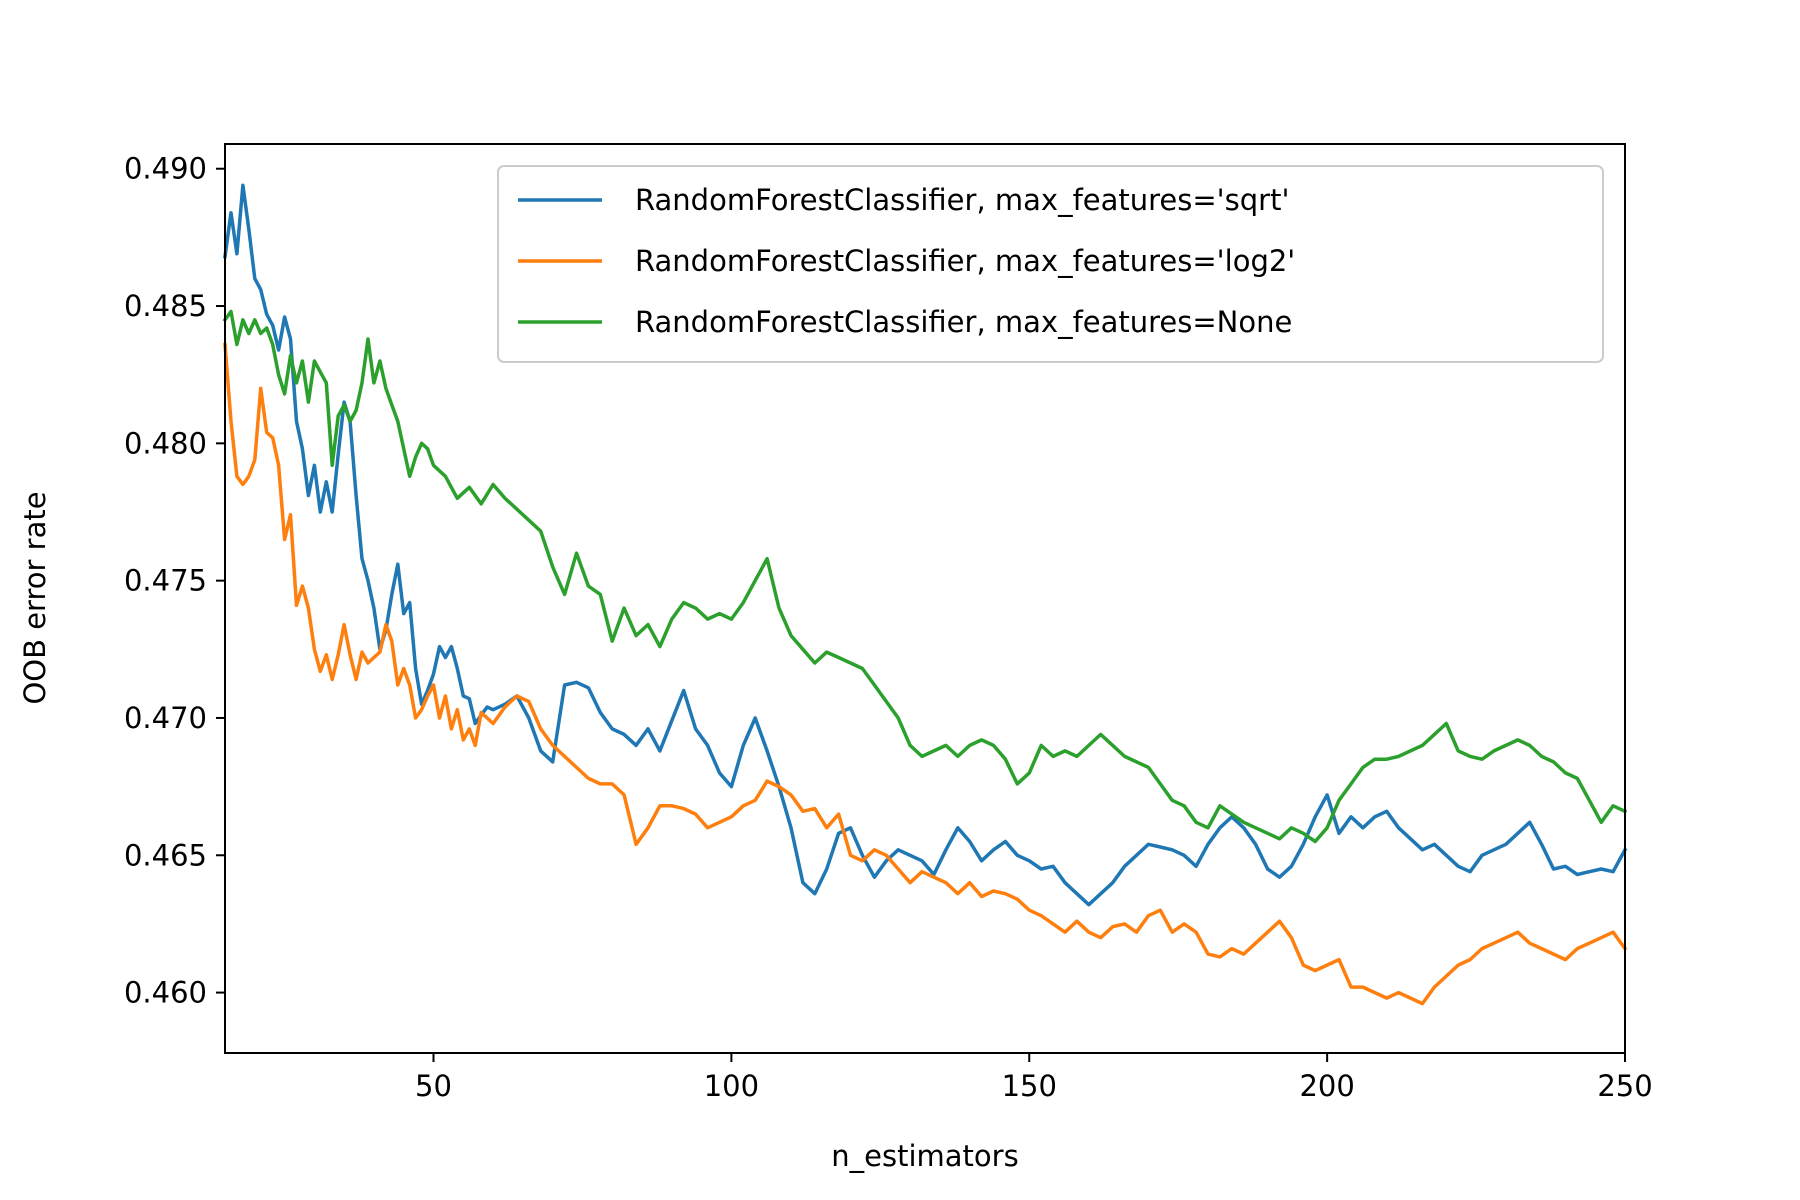  I want to click on x-tick-label: 250, so click(1624, 1086).